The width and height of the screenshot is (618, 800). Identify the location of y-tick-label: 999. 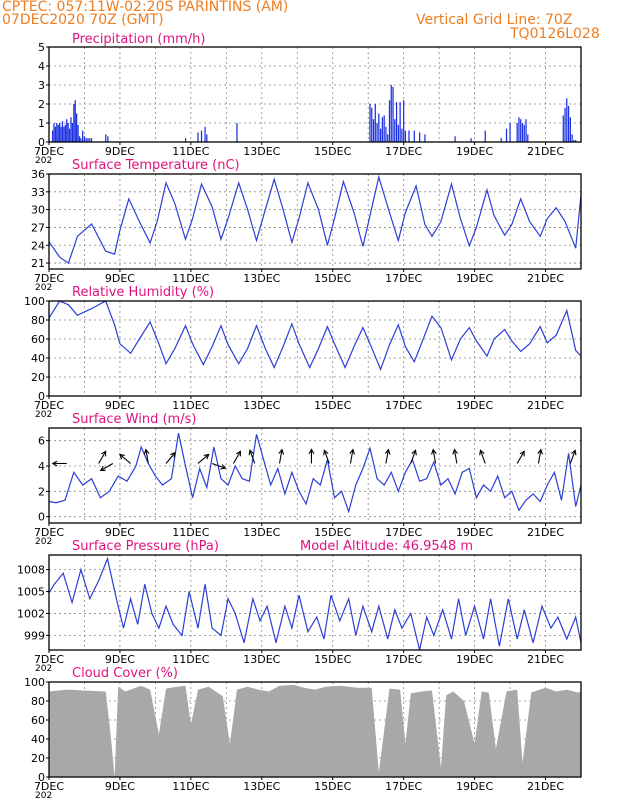
(34, 635).